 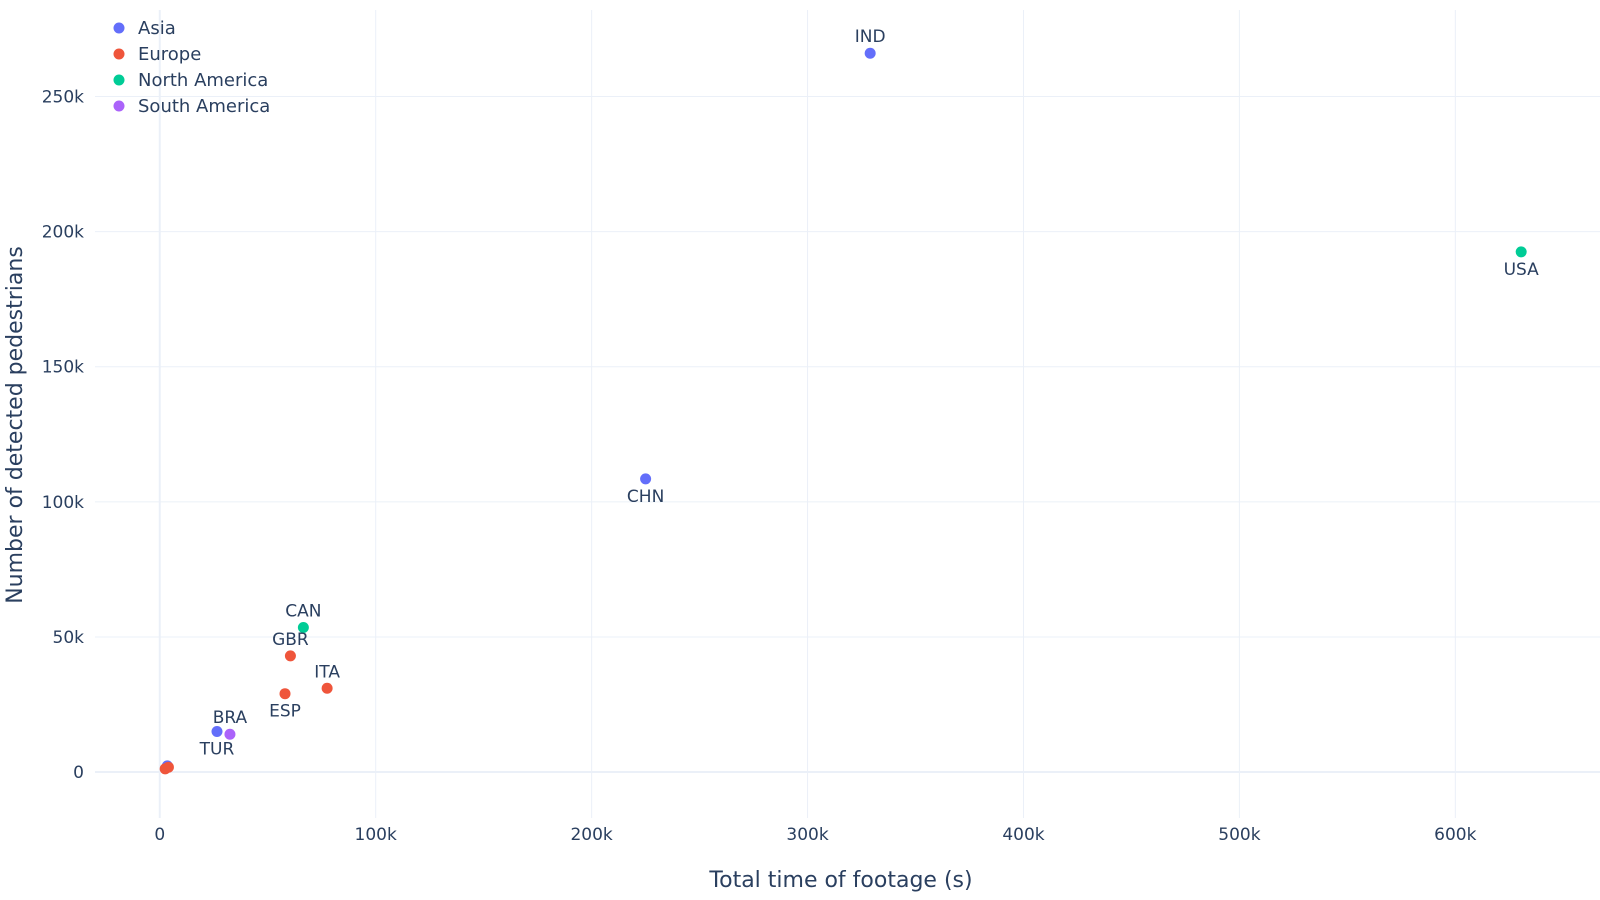 I want to click on point-label: CHN, so click(x=645, y=497).